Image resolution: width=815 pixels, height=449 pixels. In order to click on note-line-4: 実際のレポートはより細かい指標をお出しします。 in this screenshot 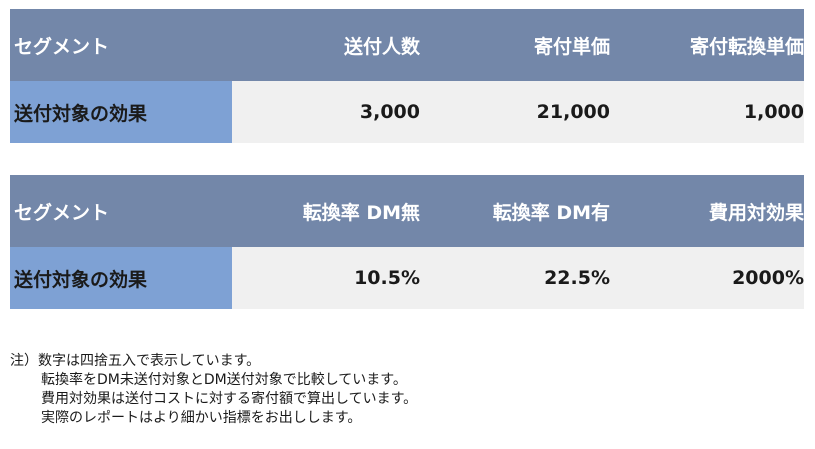, I will do `click(201, 418)`.